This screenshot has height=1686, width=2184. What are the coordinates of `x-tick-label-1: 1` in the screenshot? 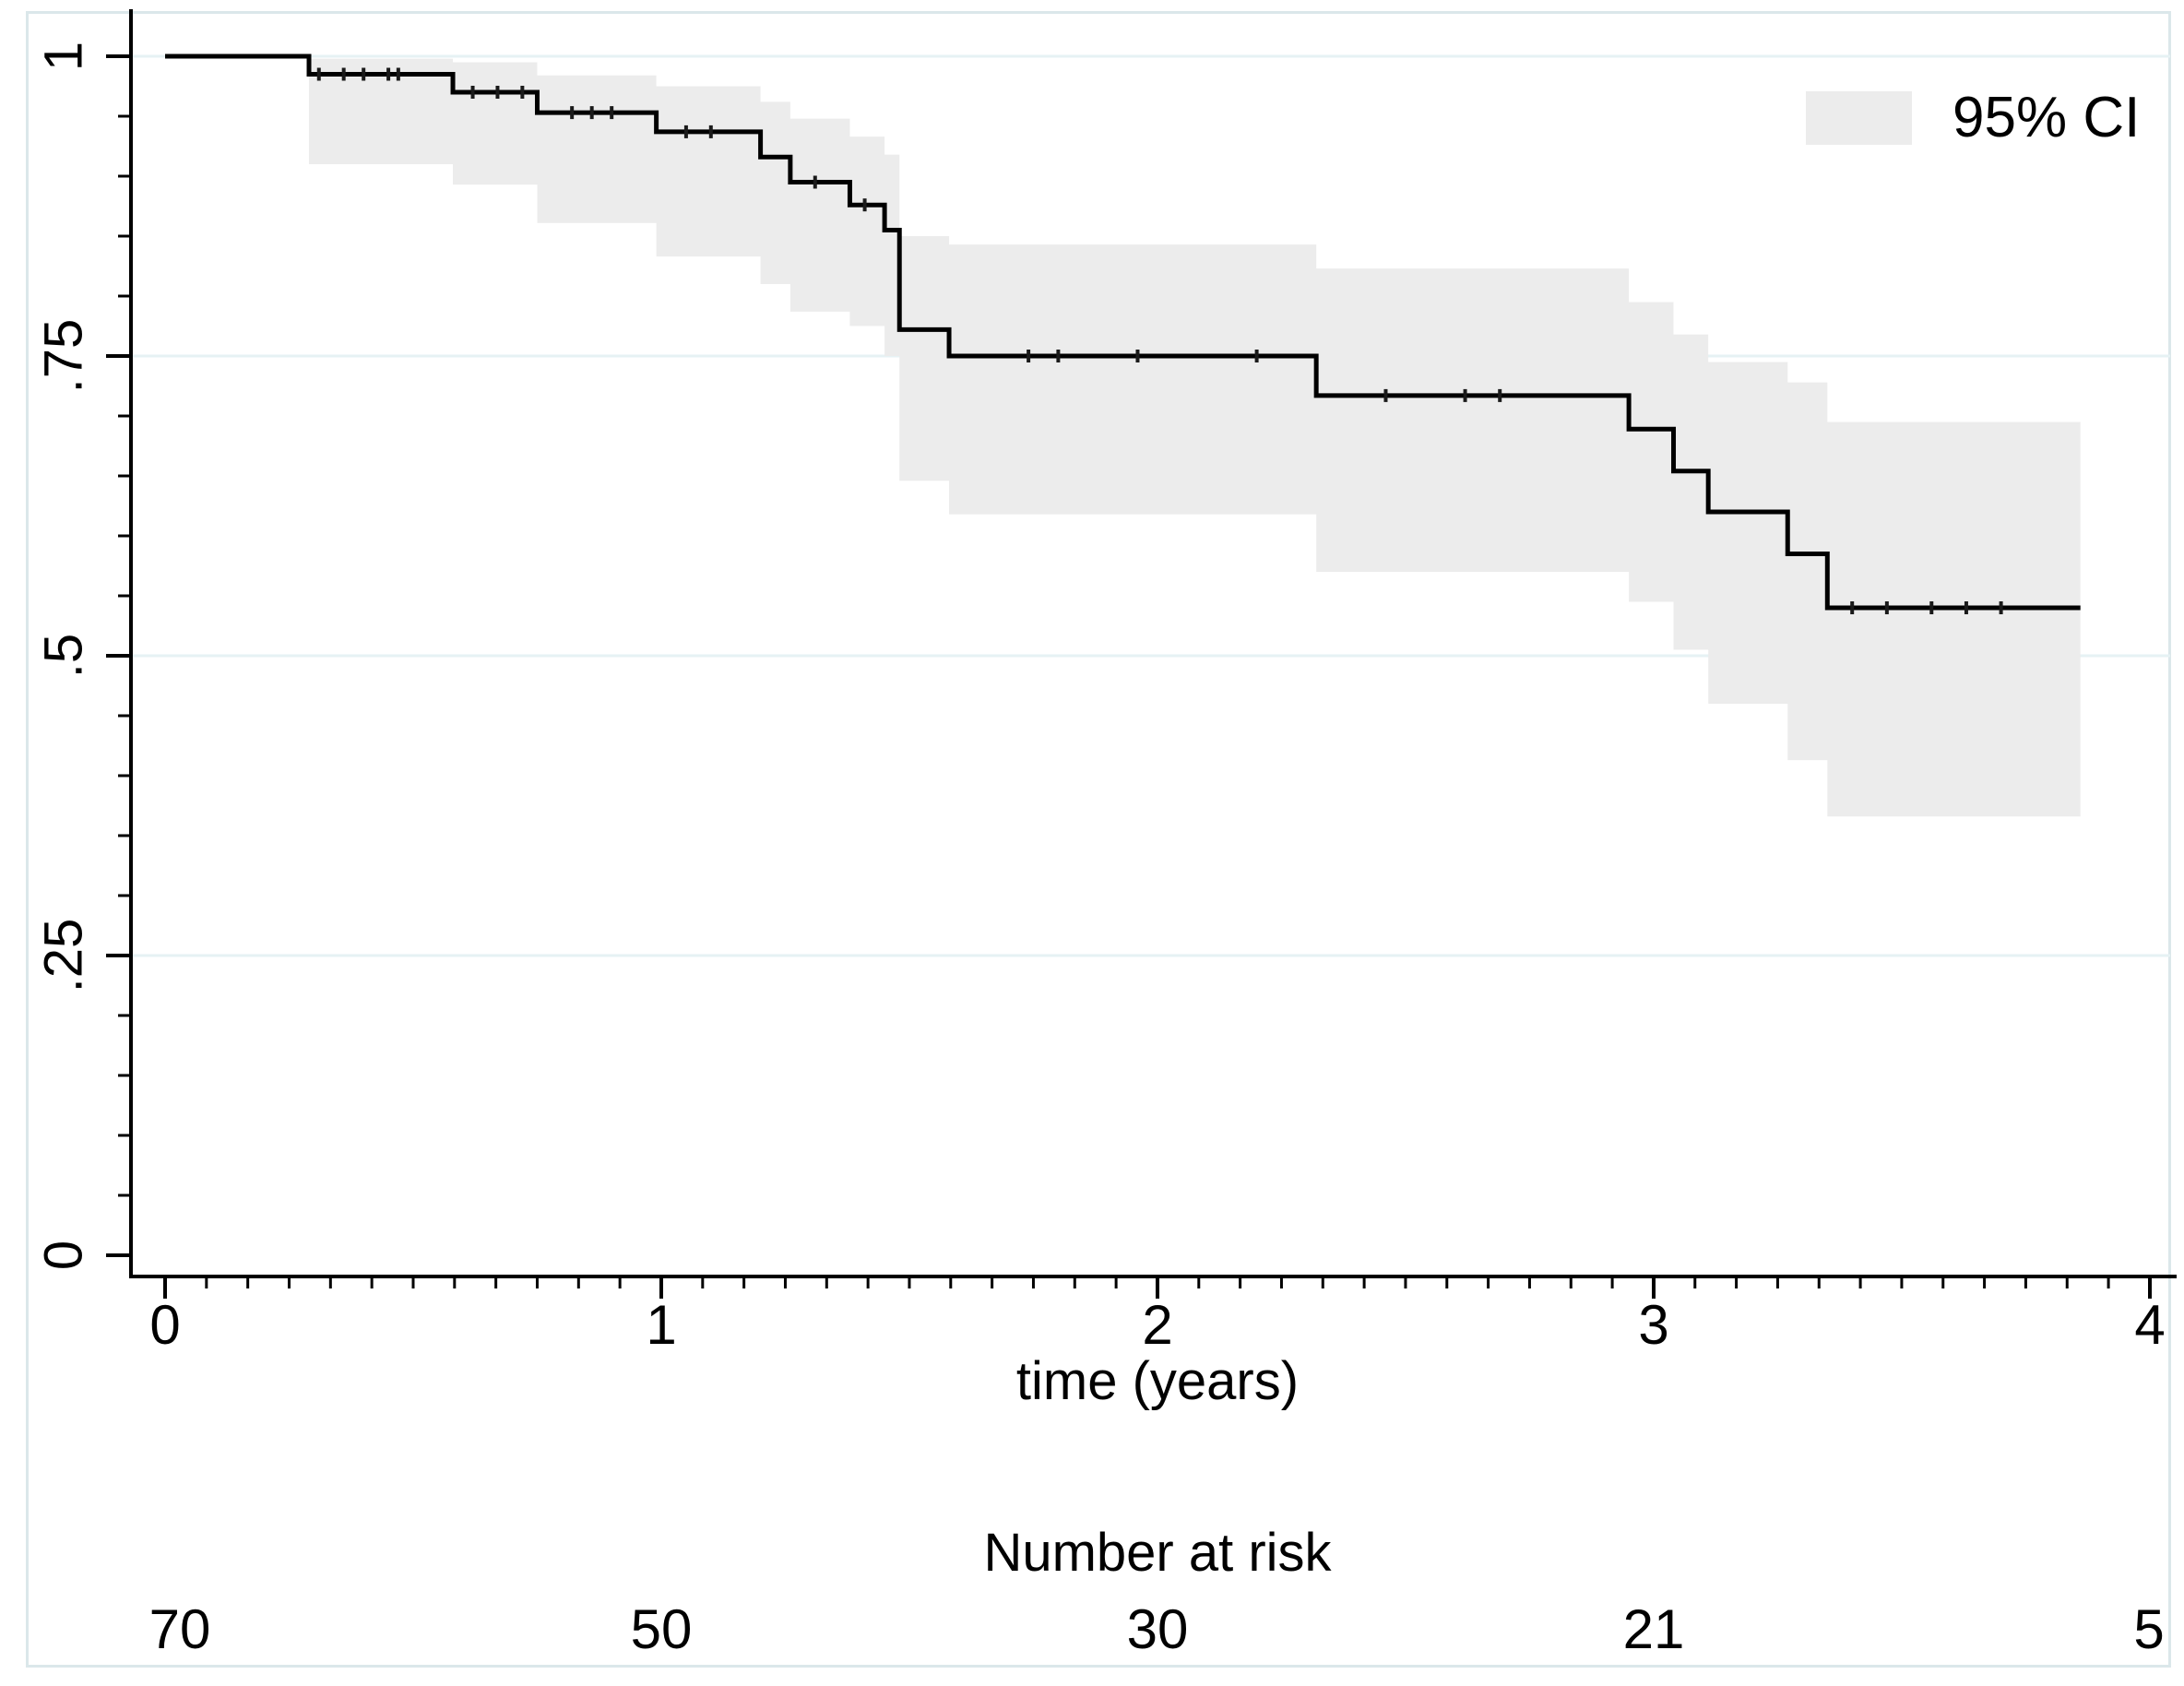 It's located at (661, 1325).